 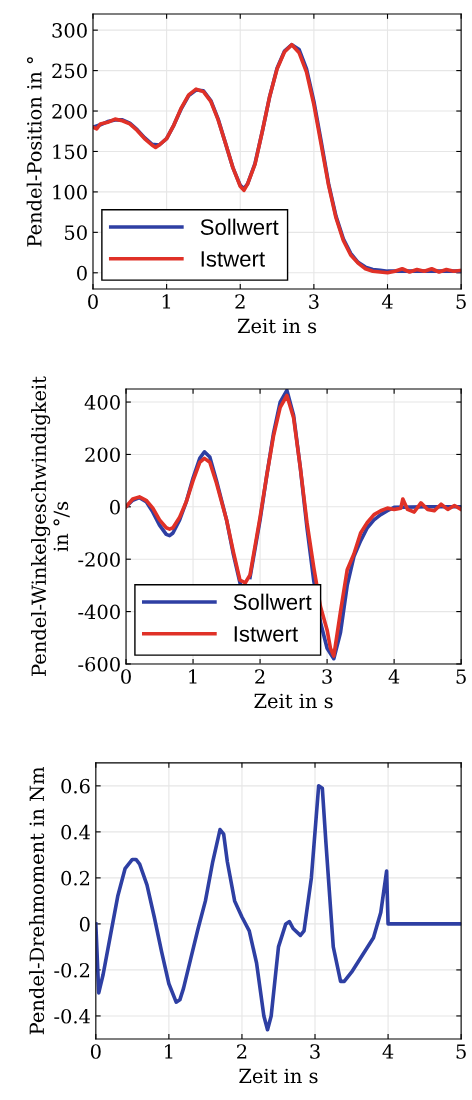 I want to click on y-tick-label: -0.4, so click(x=72, y=1016).